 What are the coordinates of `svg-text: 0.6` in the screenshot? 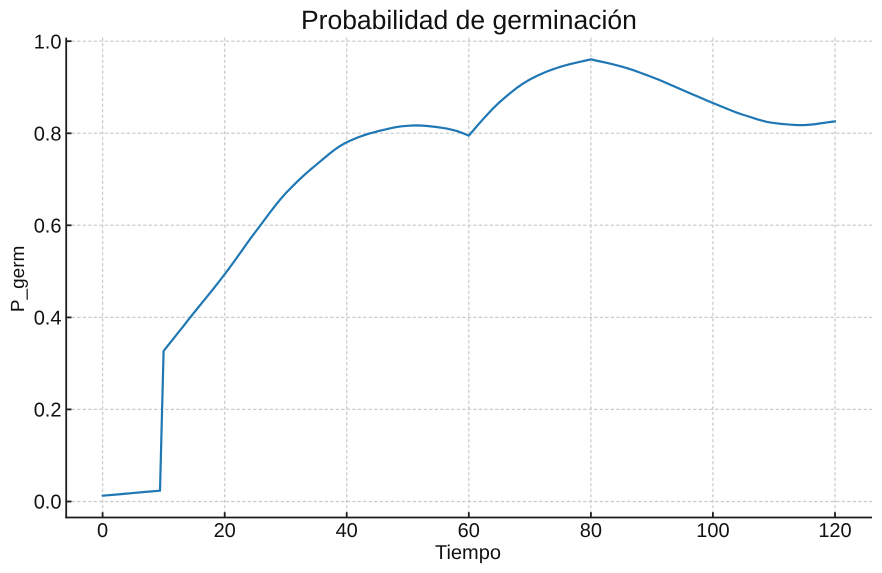 It's located at (48, 227).